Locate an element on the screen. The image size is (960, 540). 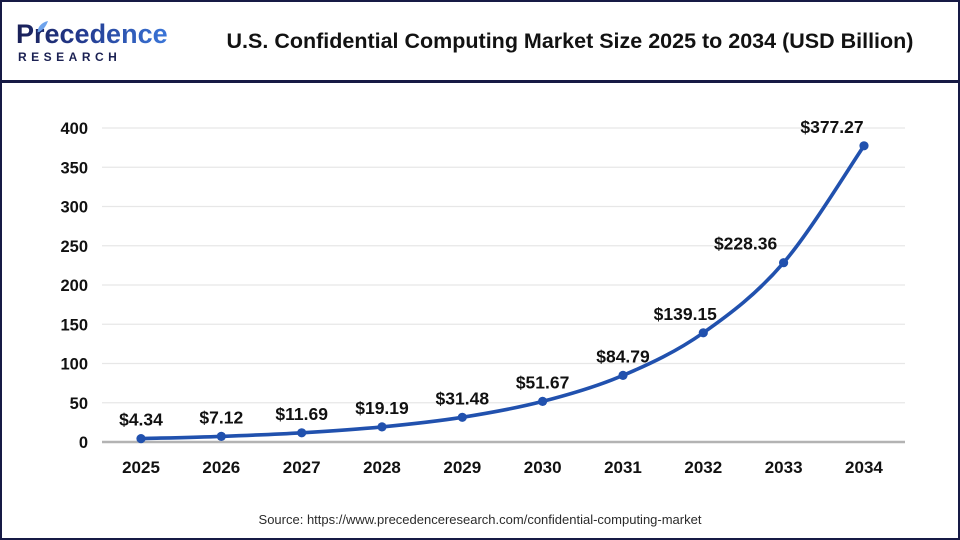
y-tick-label: 300 is located at coordinates (74, 208).